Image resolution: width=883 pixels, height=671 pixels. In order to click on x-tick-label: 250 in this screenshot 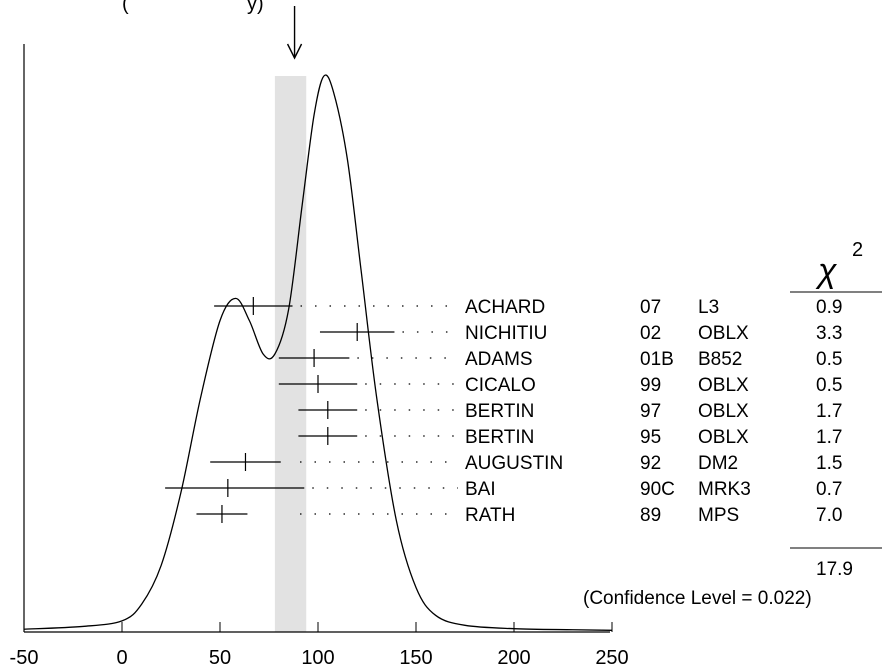, I will do `click(611, 658)`.